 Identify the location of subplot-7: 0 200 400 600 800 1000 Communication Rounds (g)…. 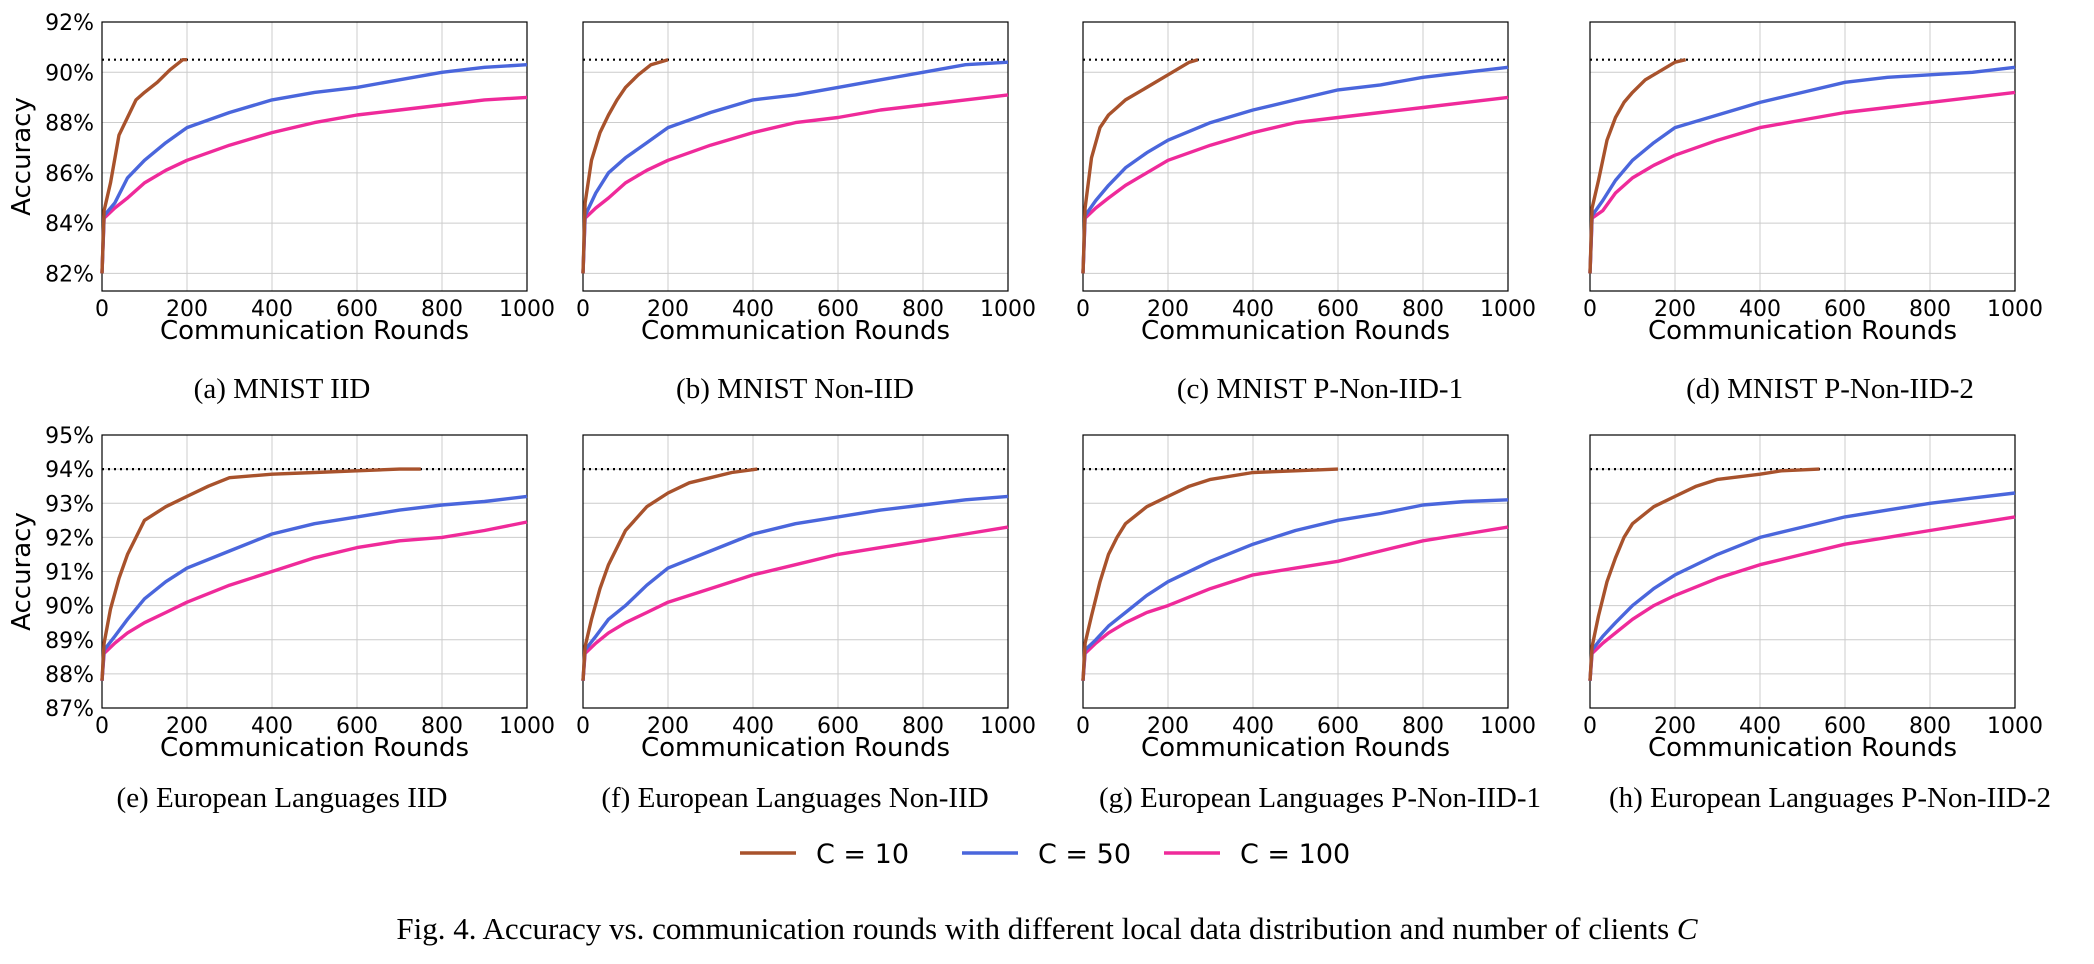
(1308, 624).